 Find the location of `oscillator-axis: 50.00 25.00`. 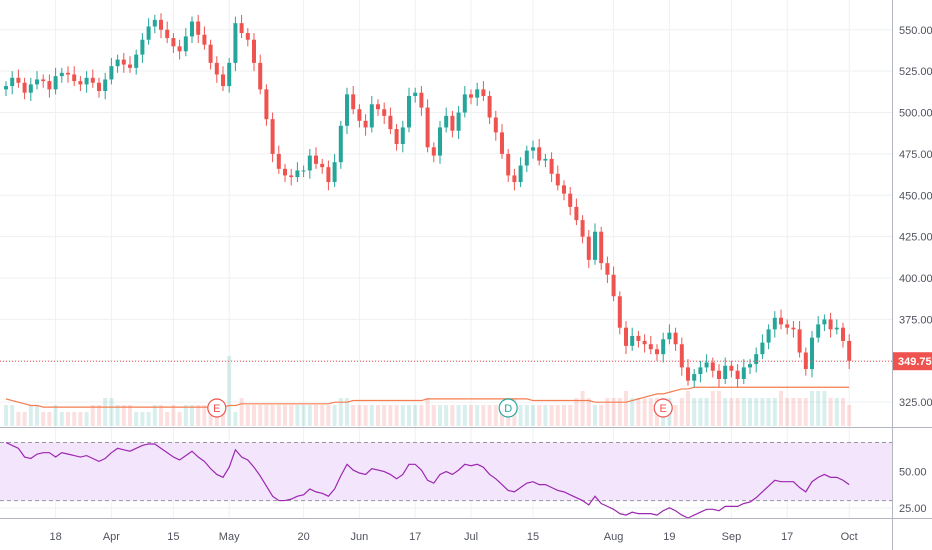

oscillator-axis: 50.00 25.00 is located at coordinates (913, 491).